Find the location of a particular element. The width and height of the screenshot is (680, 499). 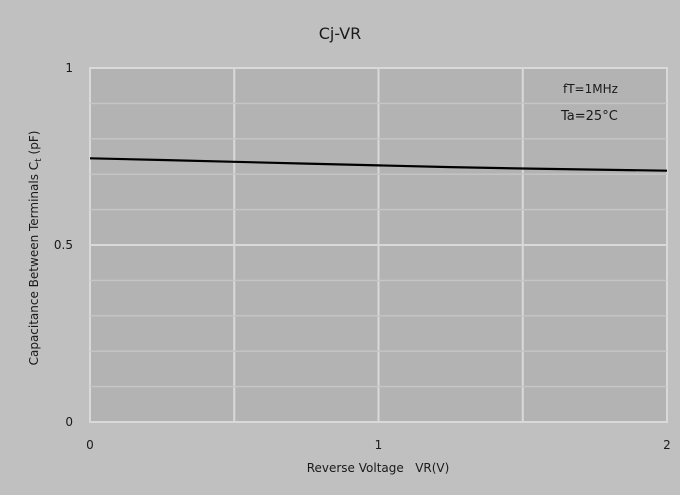

x-tick-label: 2 is located at coordinates (667, 445).